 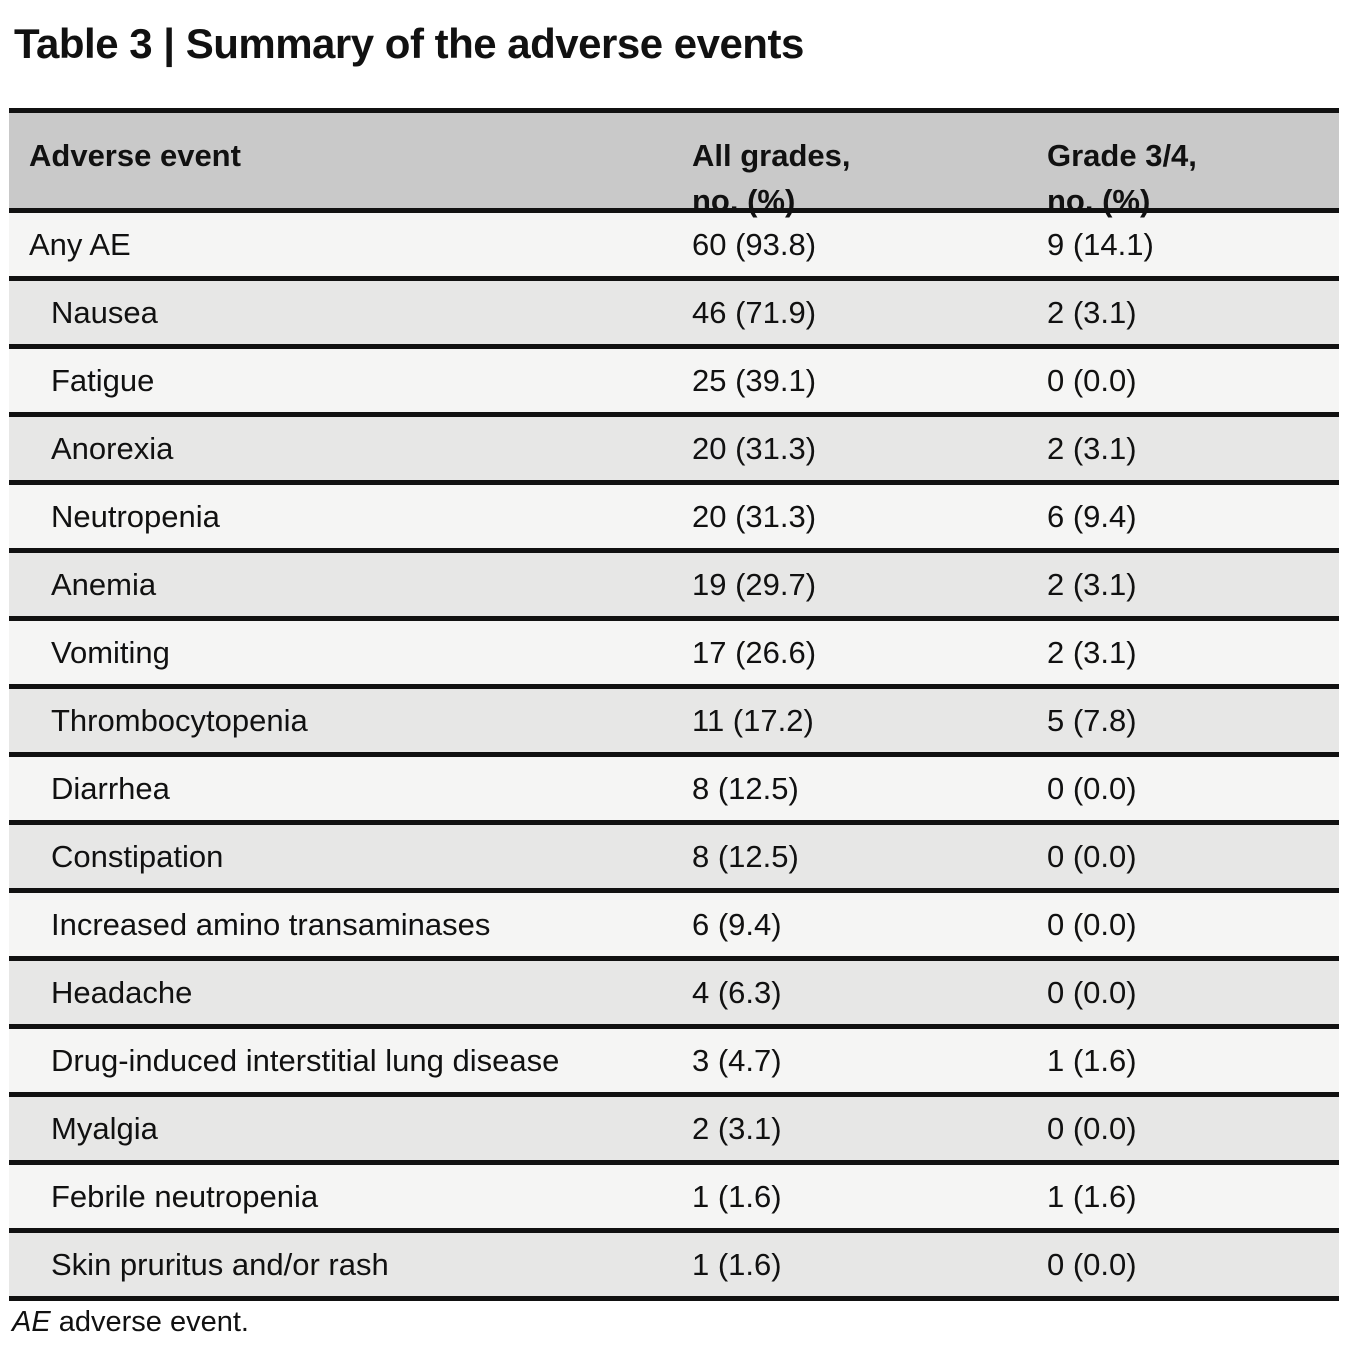 What do you see at coordinates (149, 1322) in the screenshot?
I see `footnote-text: adverse event.` at bounding box center [149, 1322].